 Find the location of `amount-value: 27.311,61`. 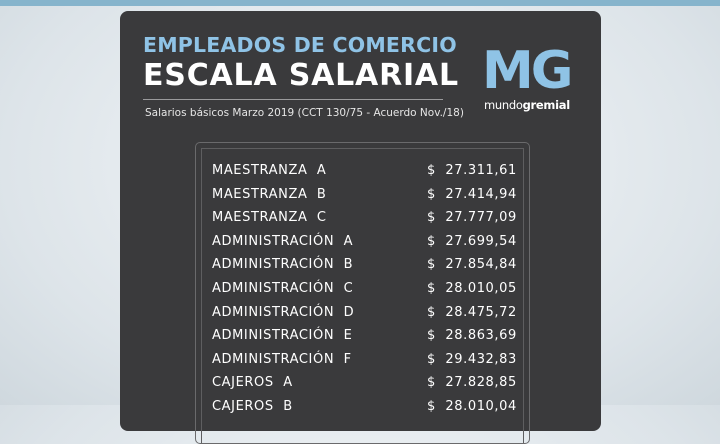

amount-value: 27.311,61 is located at coordinates (481, 170).